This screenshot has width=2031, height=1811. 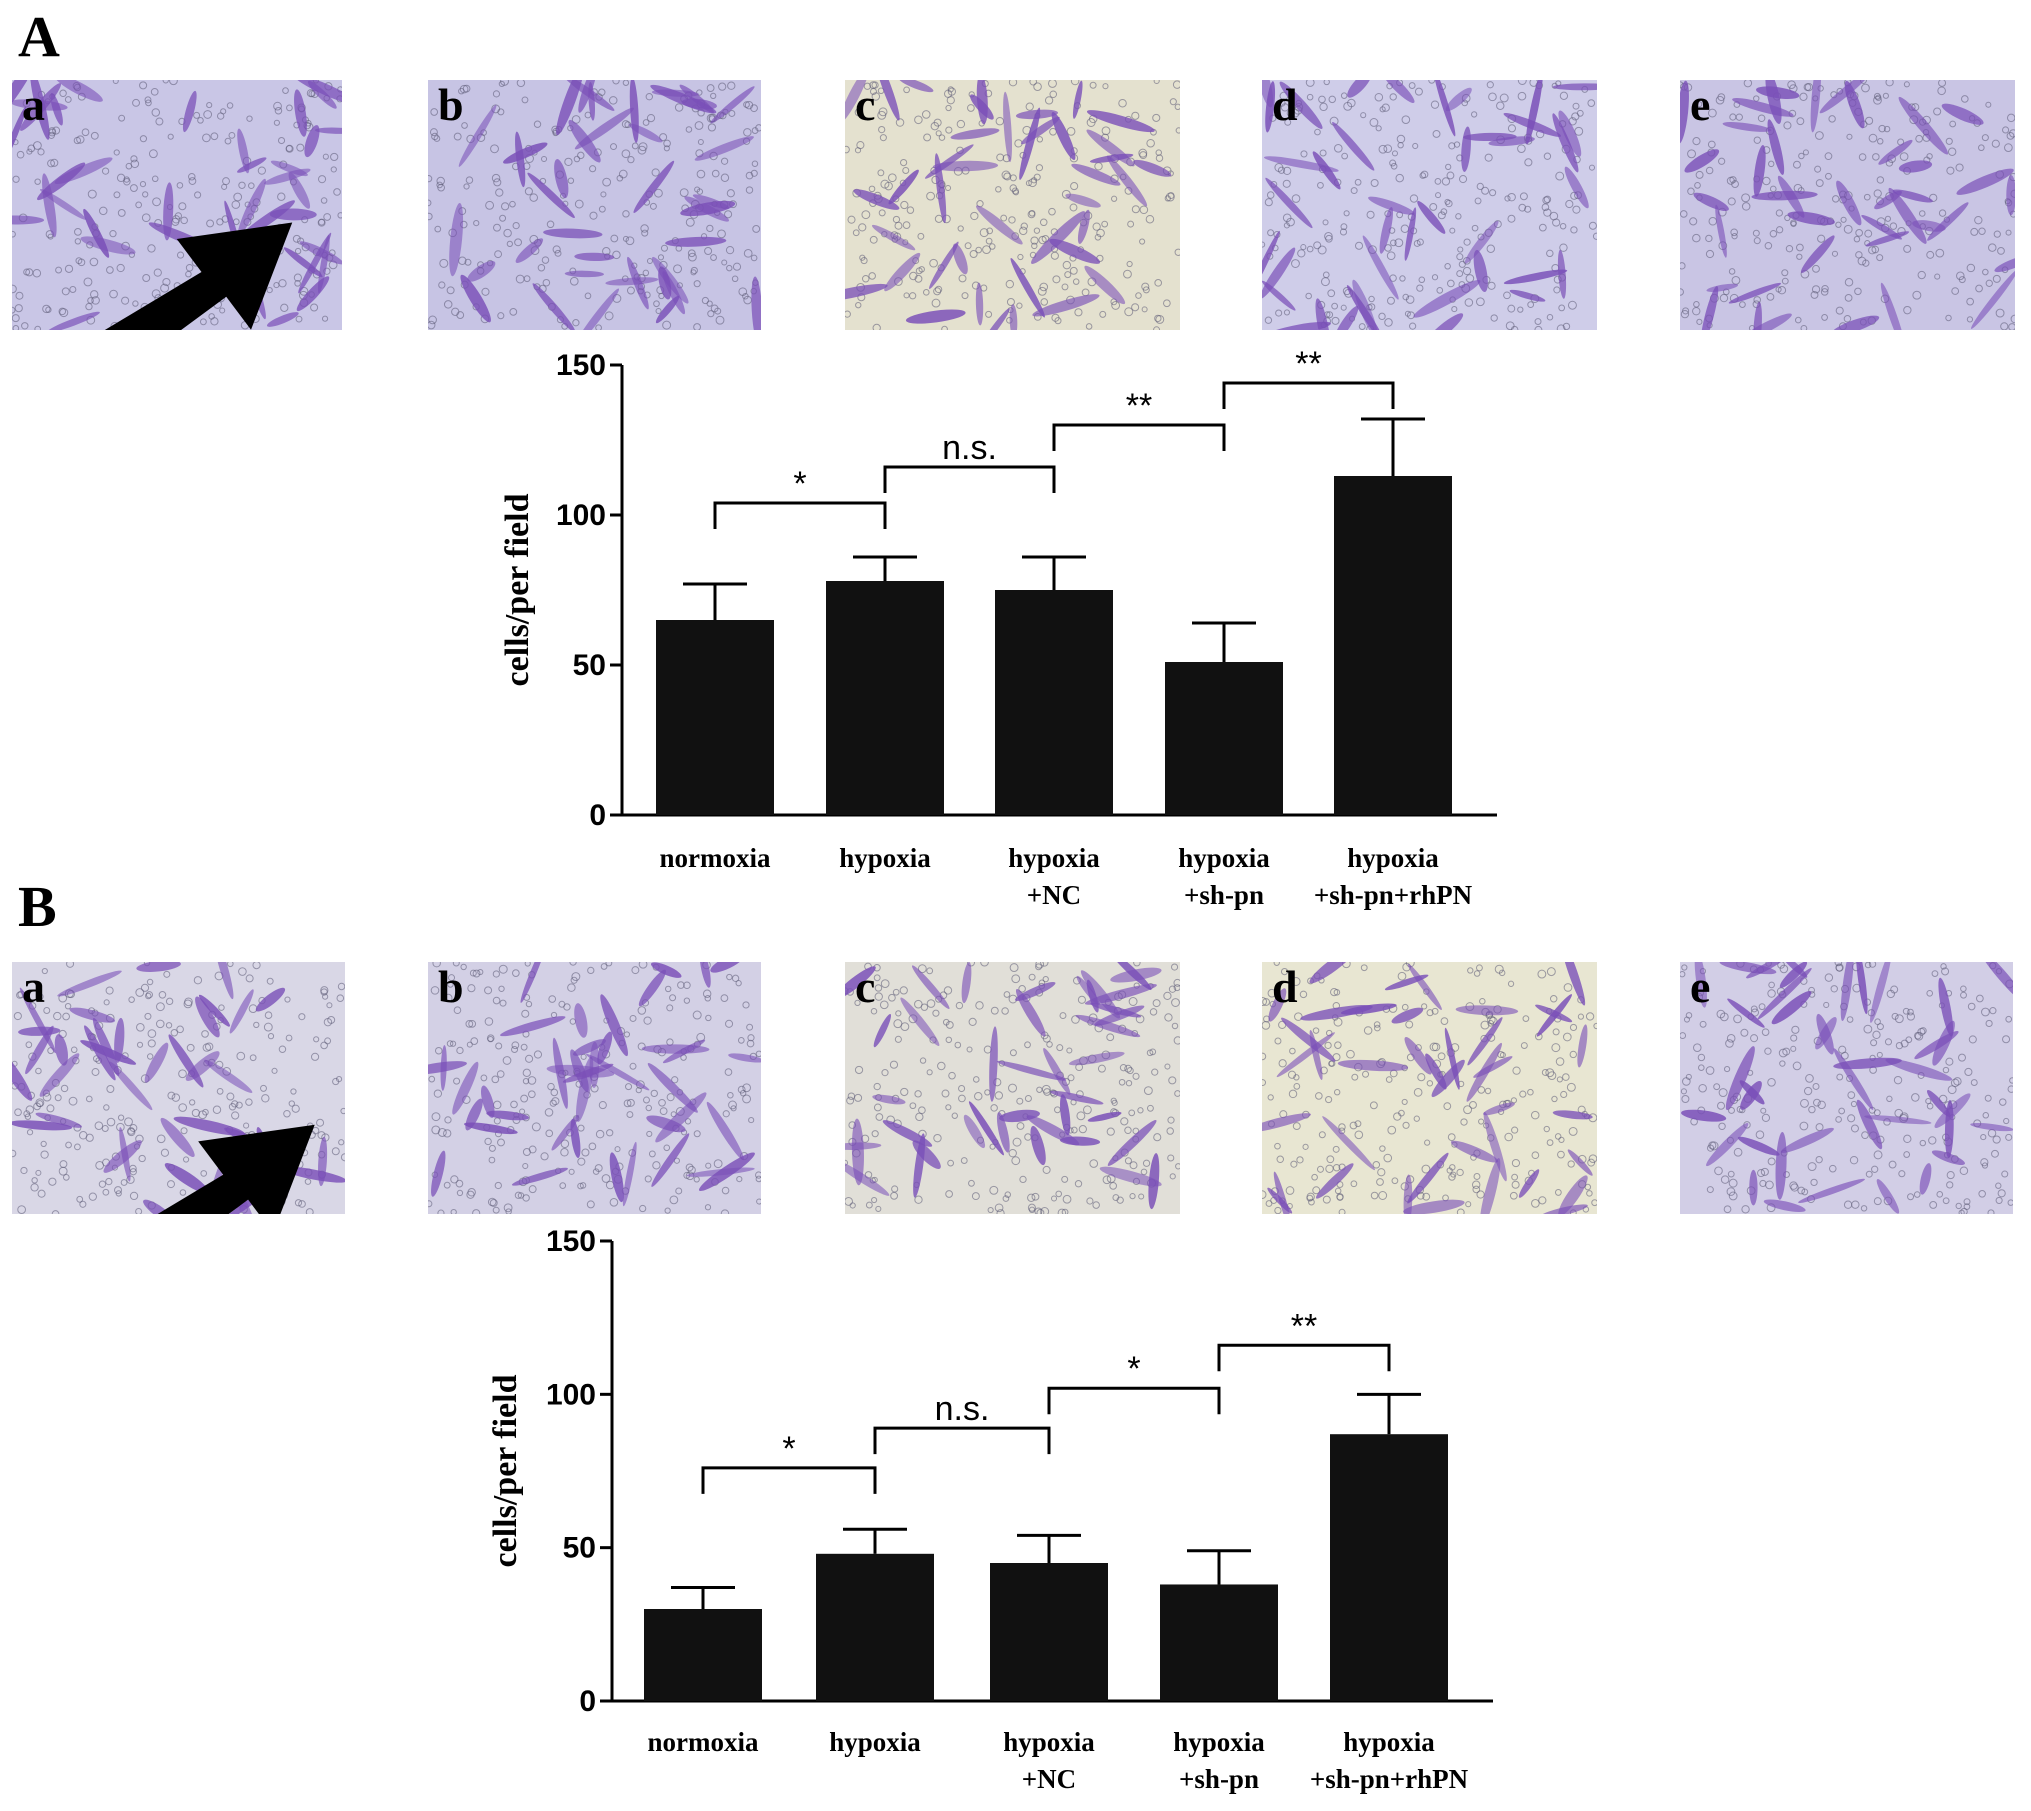 What do you see at coordinates (39, 36) in the screenshot?
I see `panel-letter-a: A` at bounding box center [39, 36].